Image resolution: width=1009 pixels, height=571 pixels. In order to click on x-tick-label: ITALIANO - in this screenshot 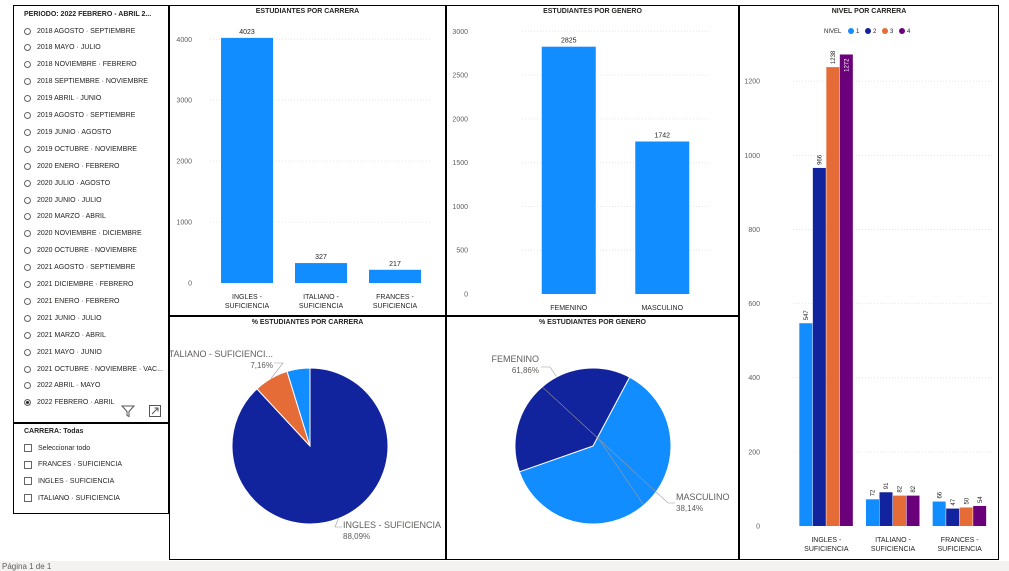, I will do `click(893, 540)`.